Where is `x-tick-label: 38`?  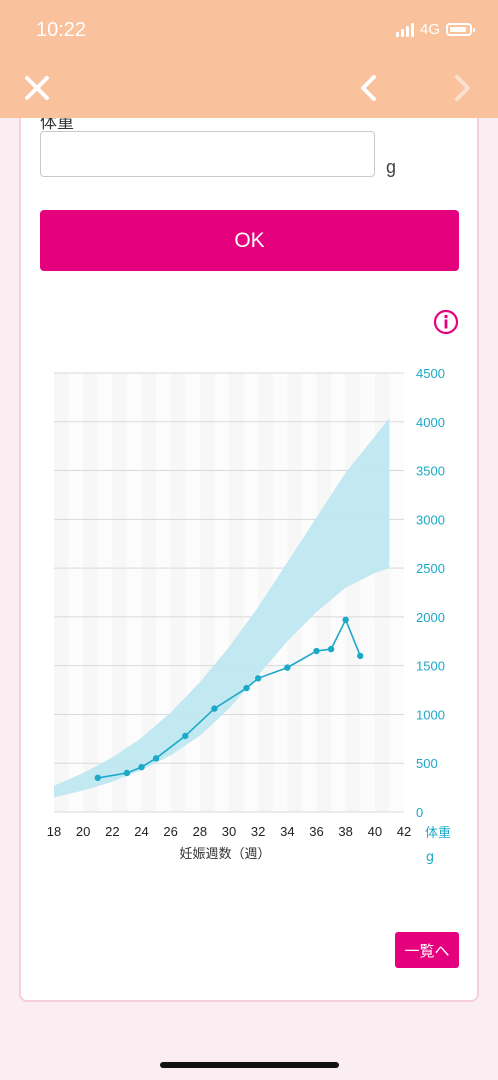 x-tick-label: 38 is located at coordinates (345, 831).